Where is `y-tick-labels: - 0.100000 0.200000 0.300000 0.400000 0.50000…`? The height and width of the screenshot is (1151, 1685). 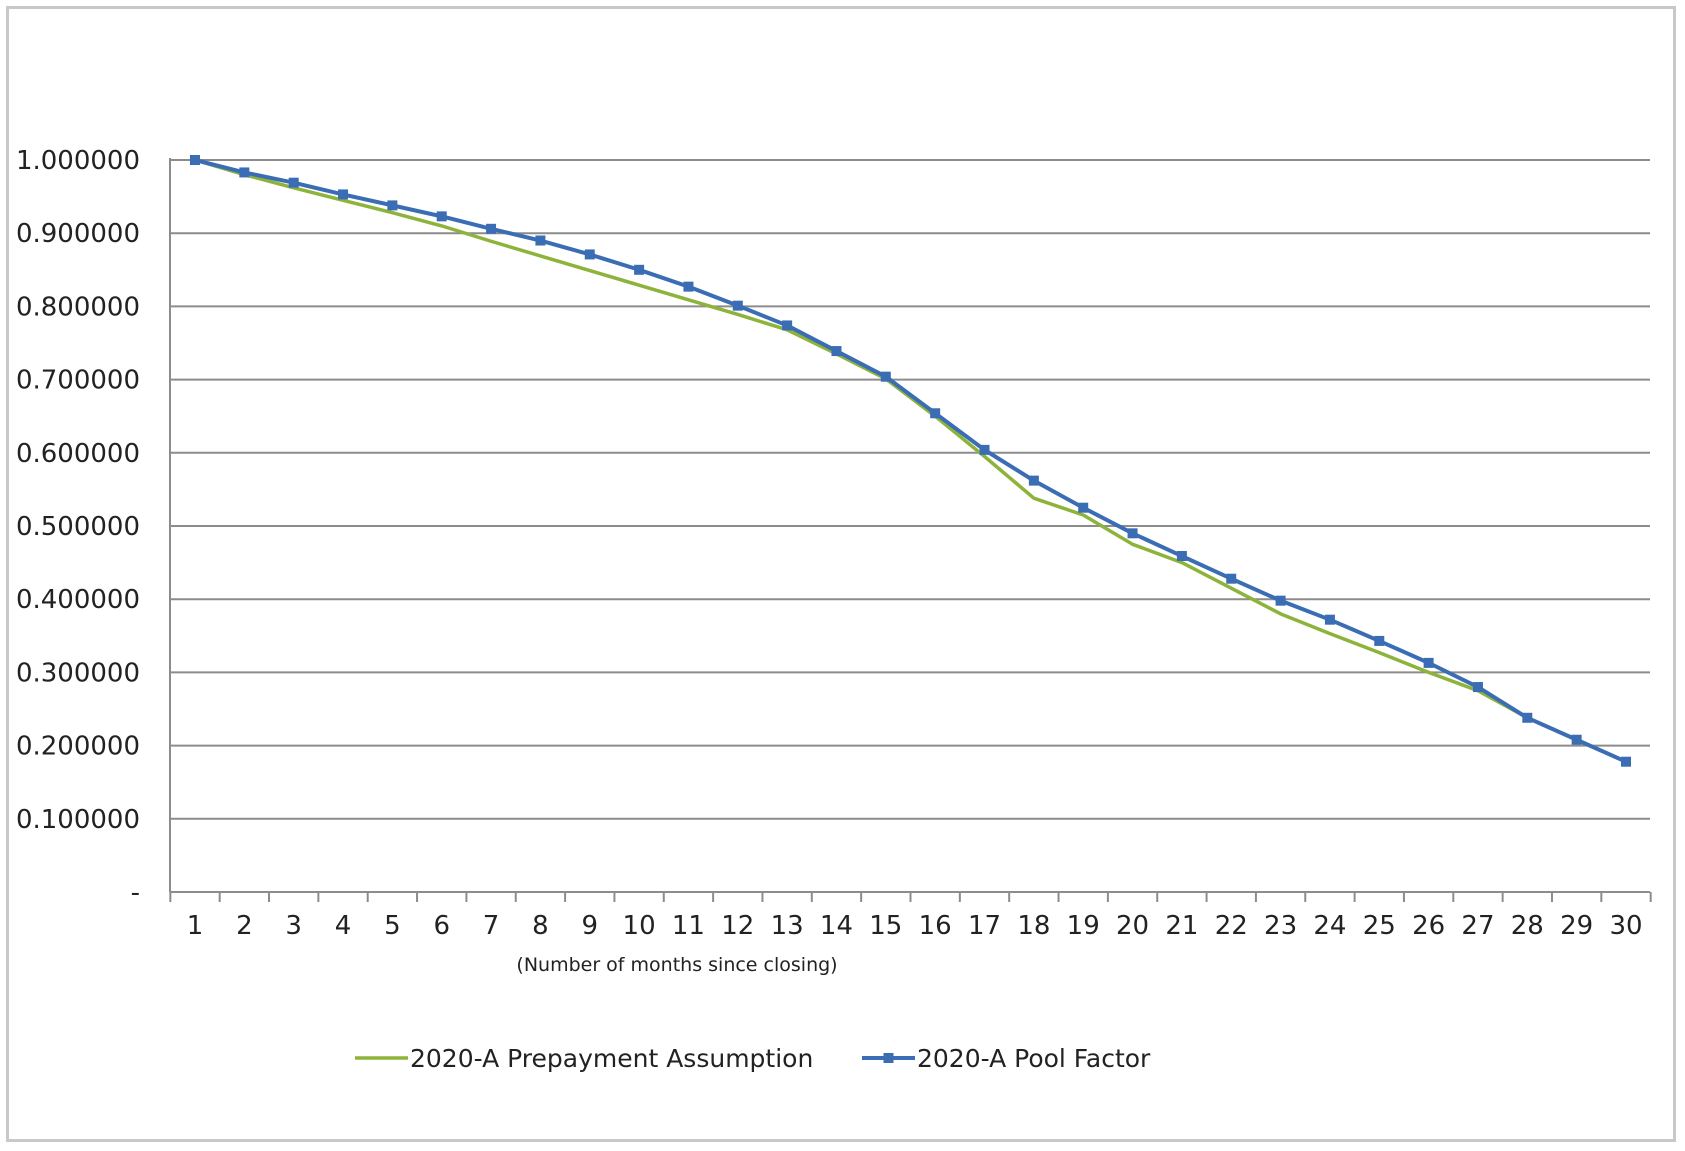
y-tick-labels: - 0.100000 0.200000 0.300000 0.400000 0.50000… is located at coordinates (78, 527).